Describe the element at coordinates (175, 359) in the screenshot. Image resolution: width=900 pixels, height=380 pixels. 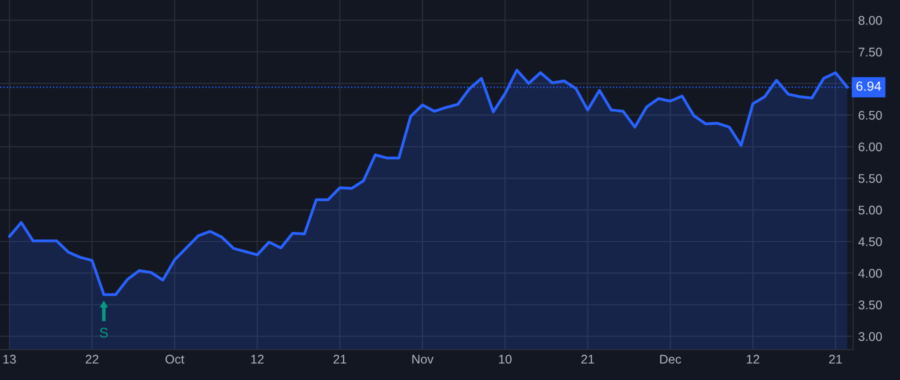
I see `x-tick-label: Oct` at that location.